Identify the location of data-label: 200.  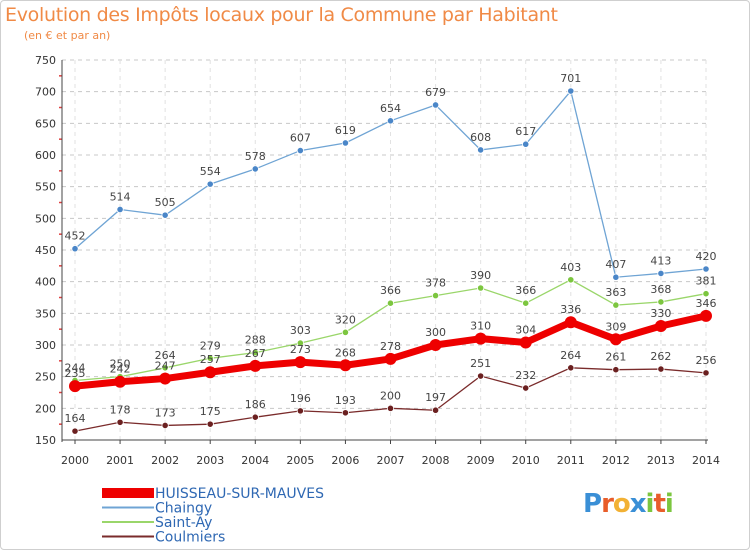
(390, 395).